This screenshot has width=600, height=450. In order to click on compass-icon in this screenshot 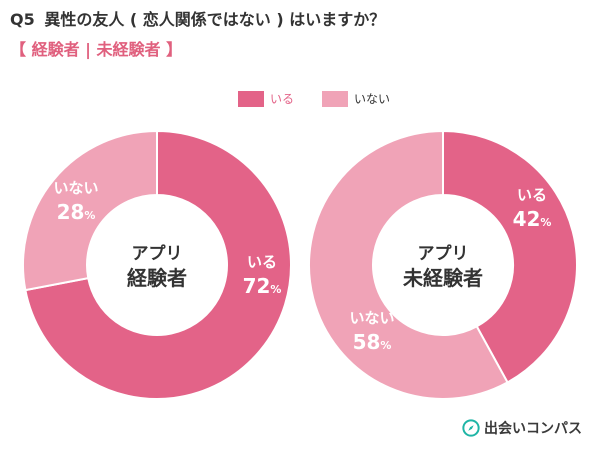, I will do `click(471, 428)`.